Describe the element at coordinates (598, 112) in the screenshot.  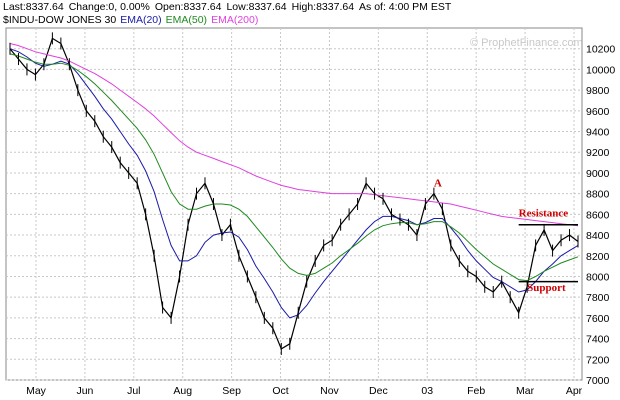
I see `y-tick-label: 9600` at that location.